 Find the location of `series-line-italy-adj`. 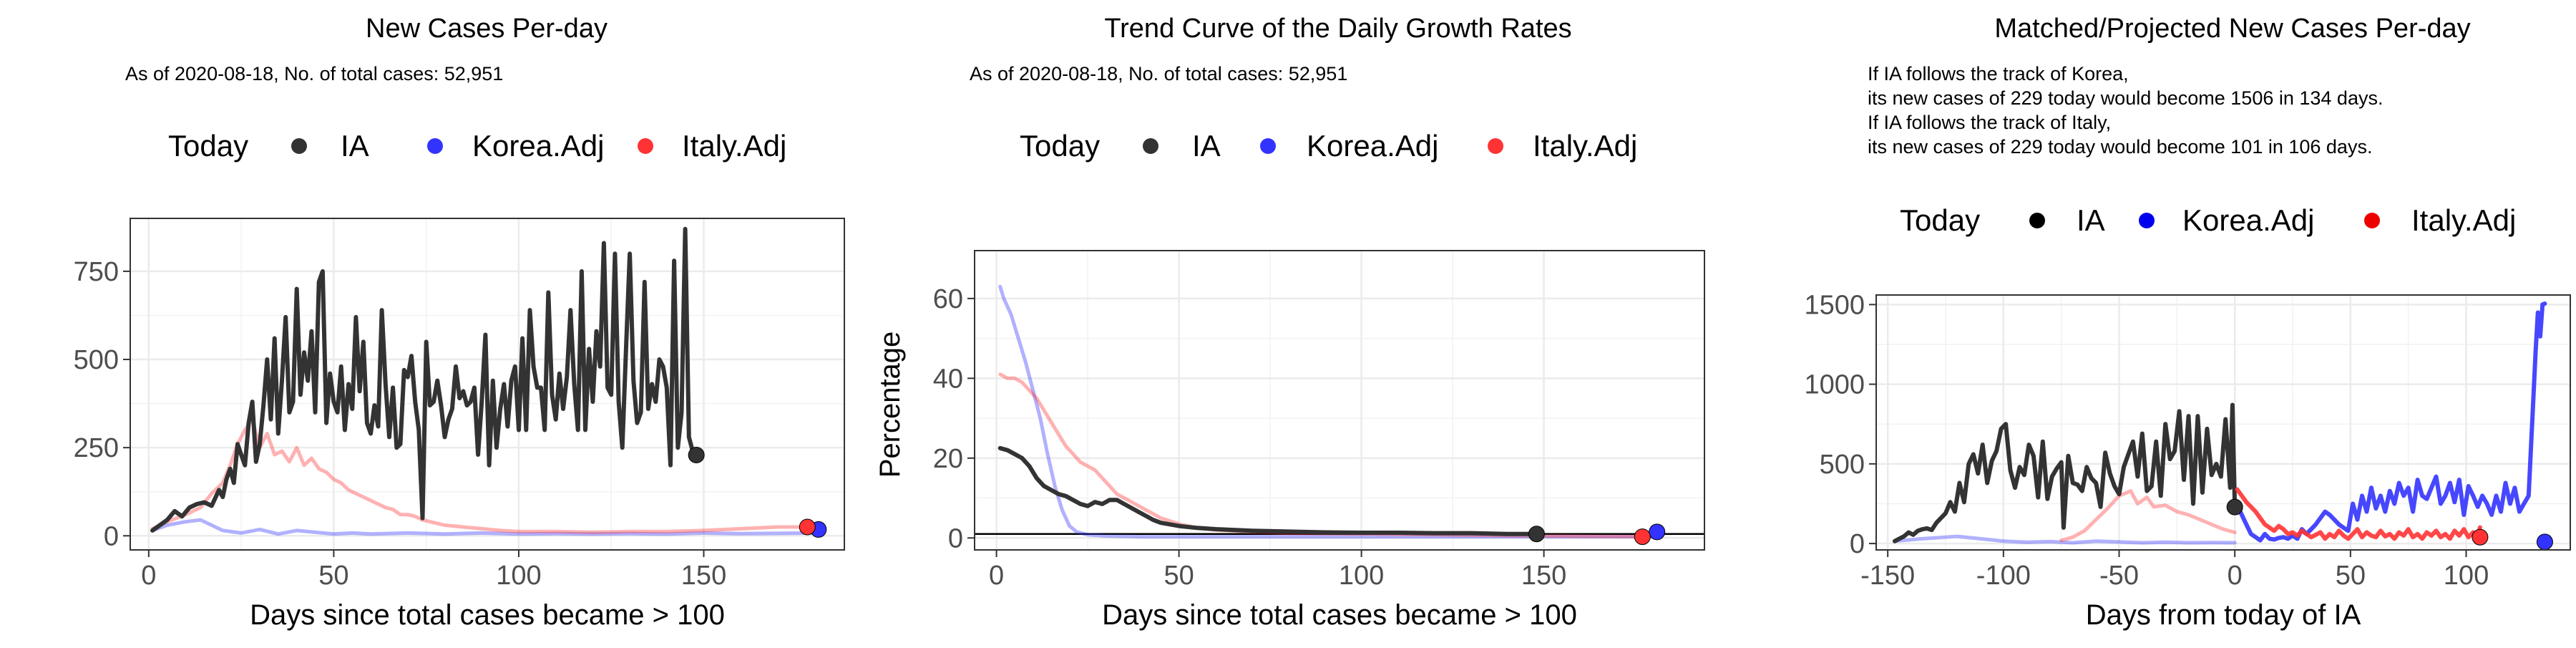

series-line-italy-adj is located at coordinates (2358, 514).